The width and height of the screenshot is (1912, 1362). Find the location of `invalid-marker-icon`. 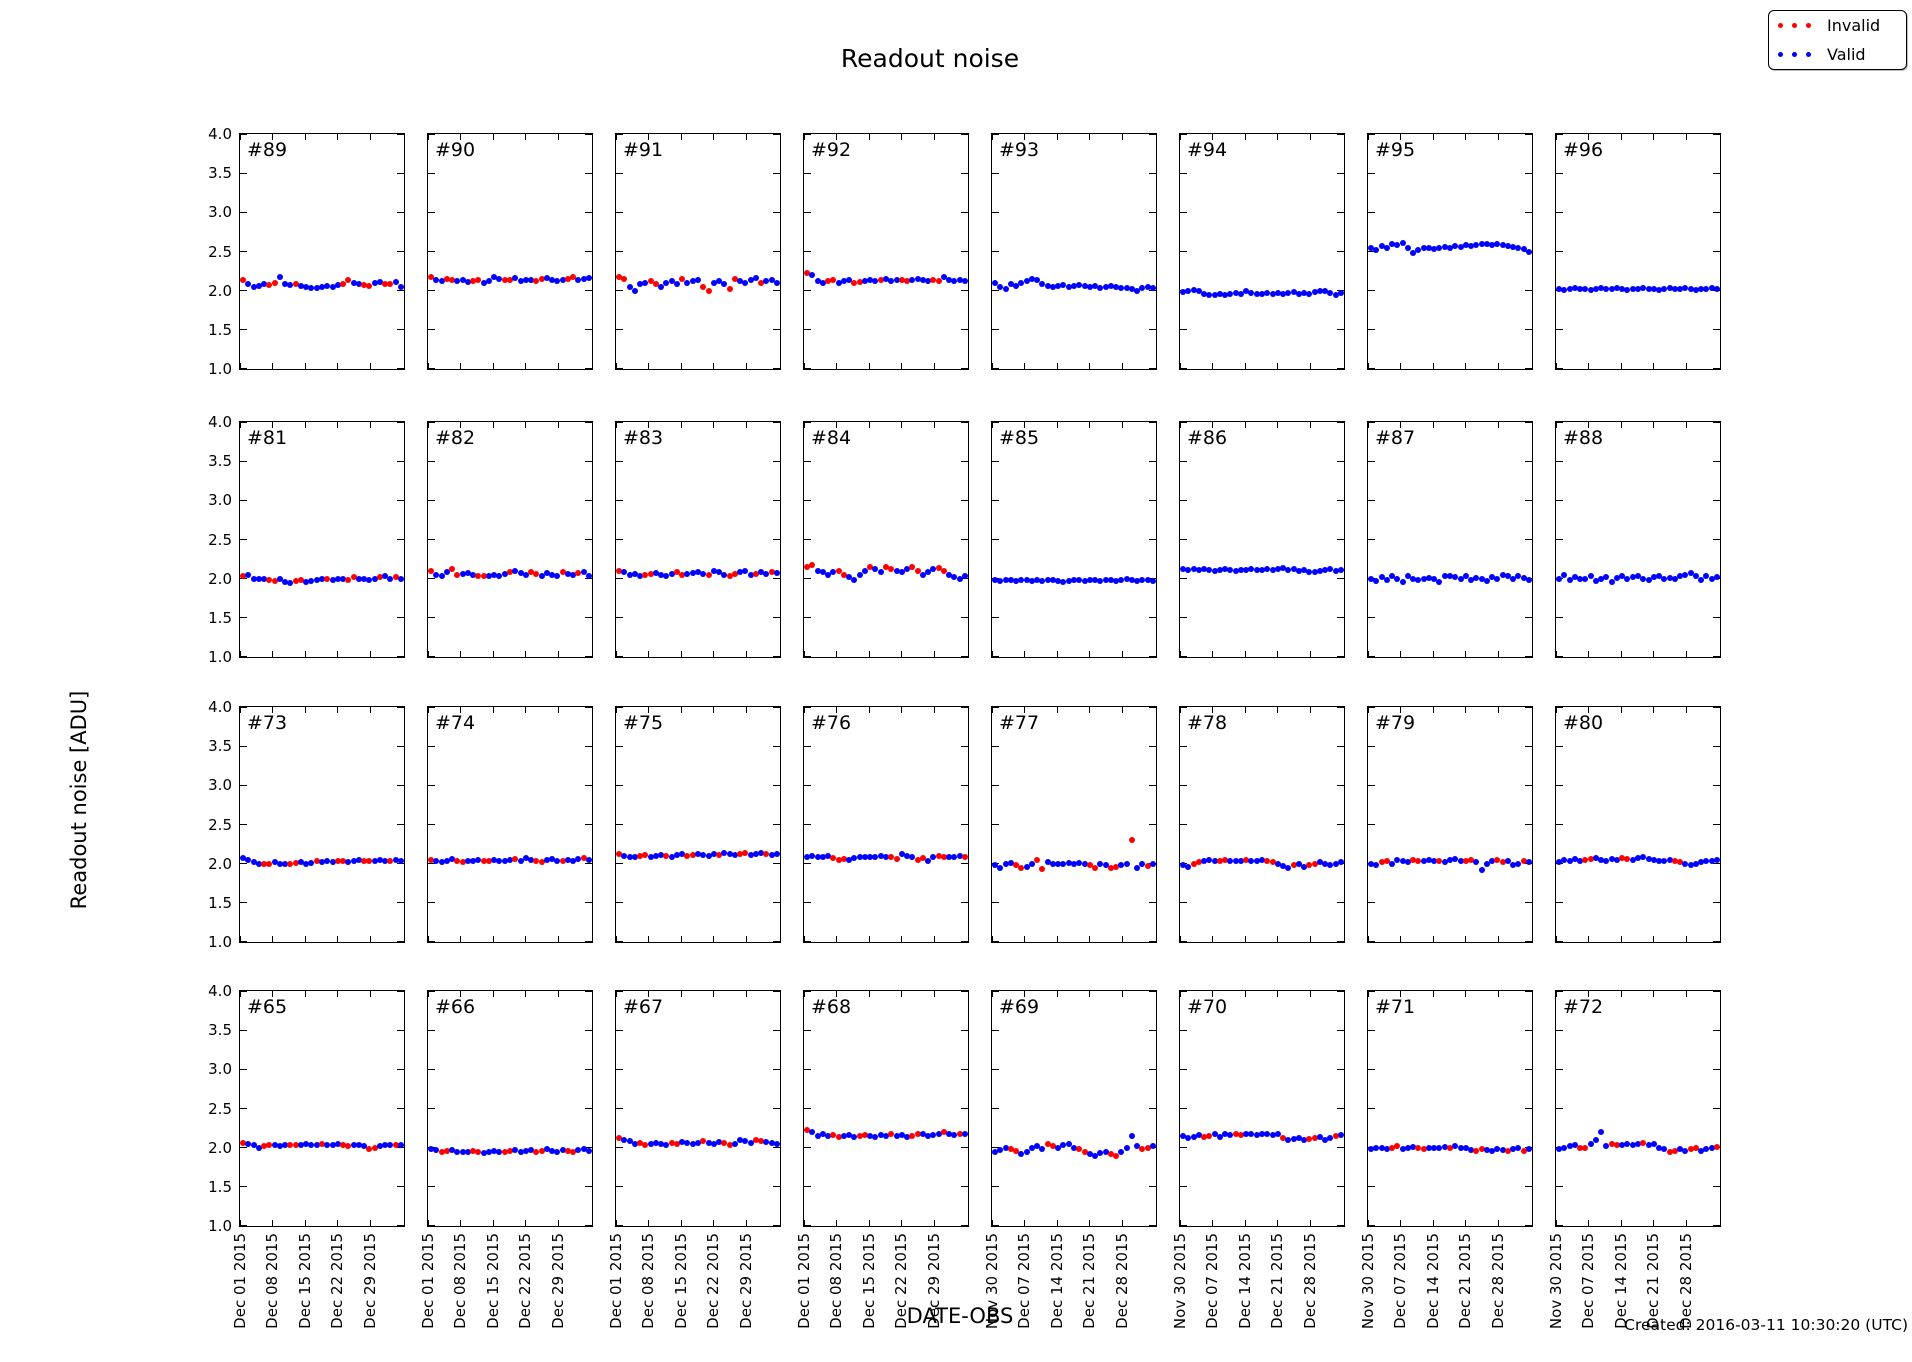

invalid-marker-icon is located at coordinates (1794, 25).